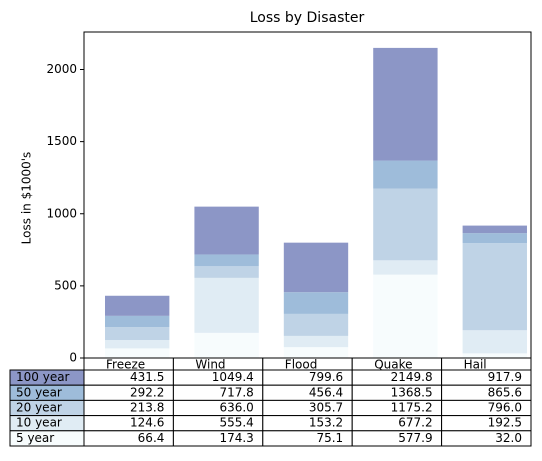  What do you see at coordinates (301, 365) in the screenshot?
I see `x-tick-label: Flood` at bounding box center [301, 365].